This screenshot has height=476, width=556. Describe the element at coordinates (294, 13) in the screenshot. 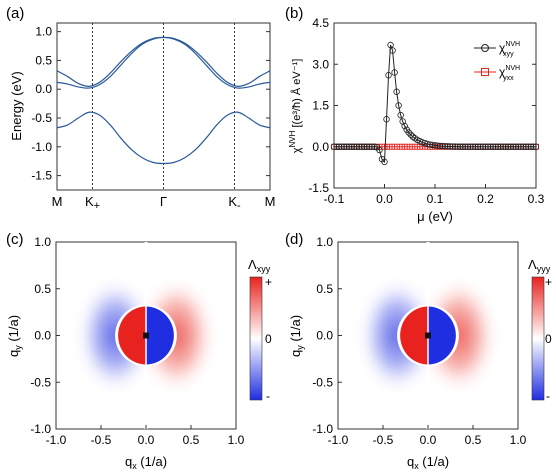

I see `panel-label-b: (b)` at that location.